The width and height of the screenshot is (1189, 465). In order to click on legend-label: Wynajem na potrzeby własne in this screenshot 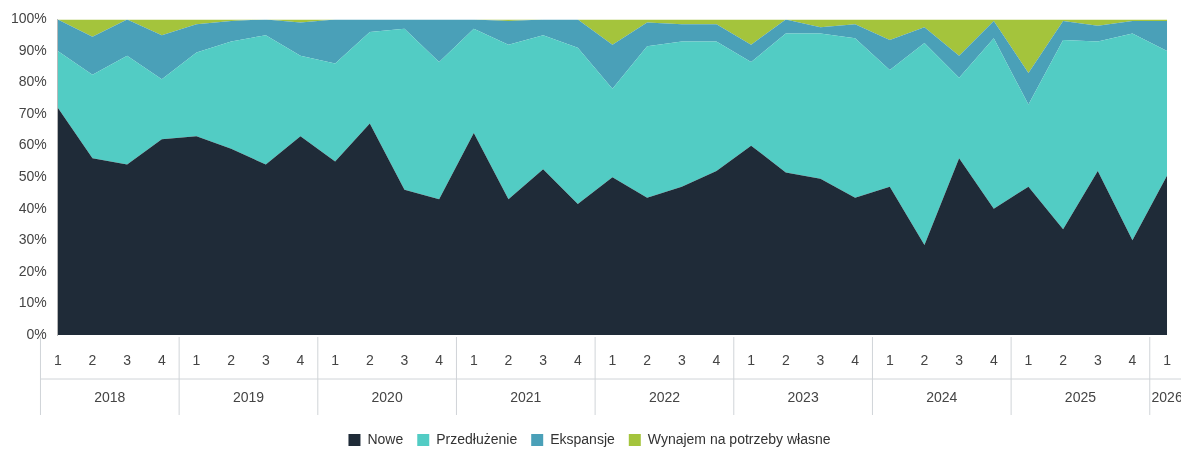, I will do `click(739, 438)`.